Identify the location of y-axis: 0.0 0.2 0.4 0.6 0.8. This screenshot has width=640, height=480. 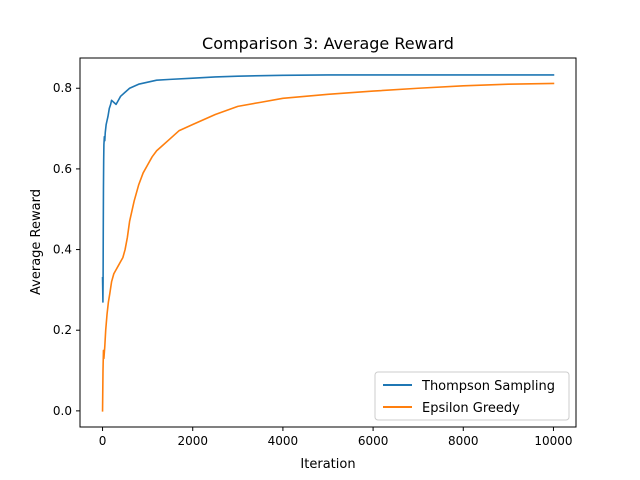
(66, 249).